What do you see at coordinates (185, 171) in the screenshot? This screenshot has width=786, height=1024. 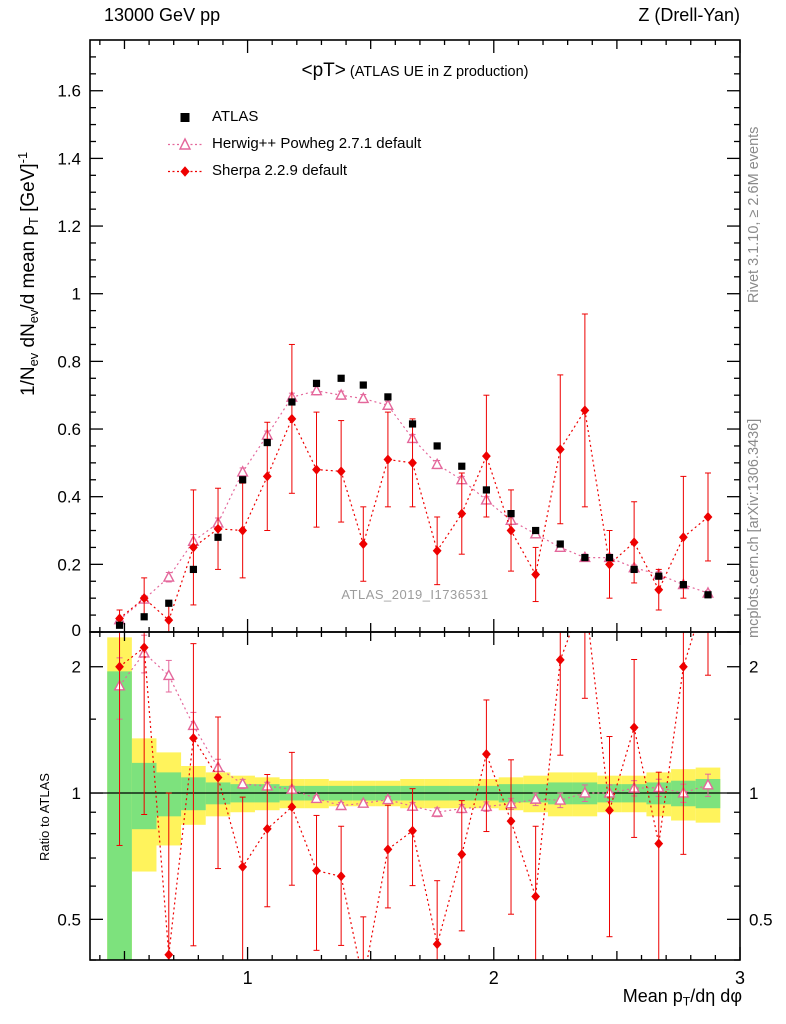 I see `sherpa-diamond-marker-icon` at bounding box center [185, 171].